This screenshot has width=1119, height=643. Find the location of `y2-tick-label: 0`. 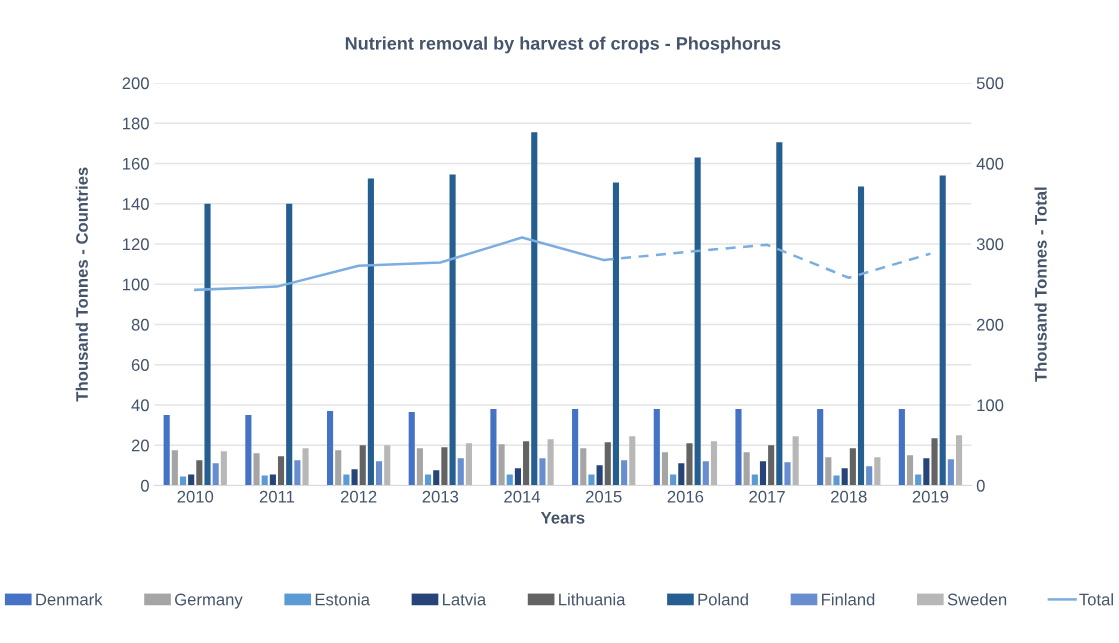

y2-tick-label: 0 is located at coordinates (980, 485).